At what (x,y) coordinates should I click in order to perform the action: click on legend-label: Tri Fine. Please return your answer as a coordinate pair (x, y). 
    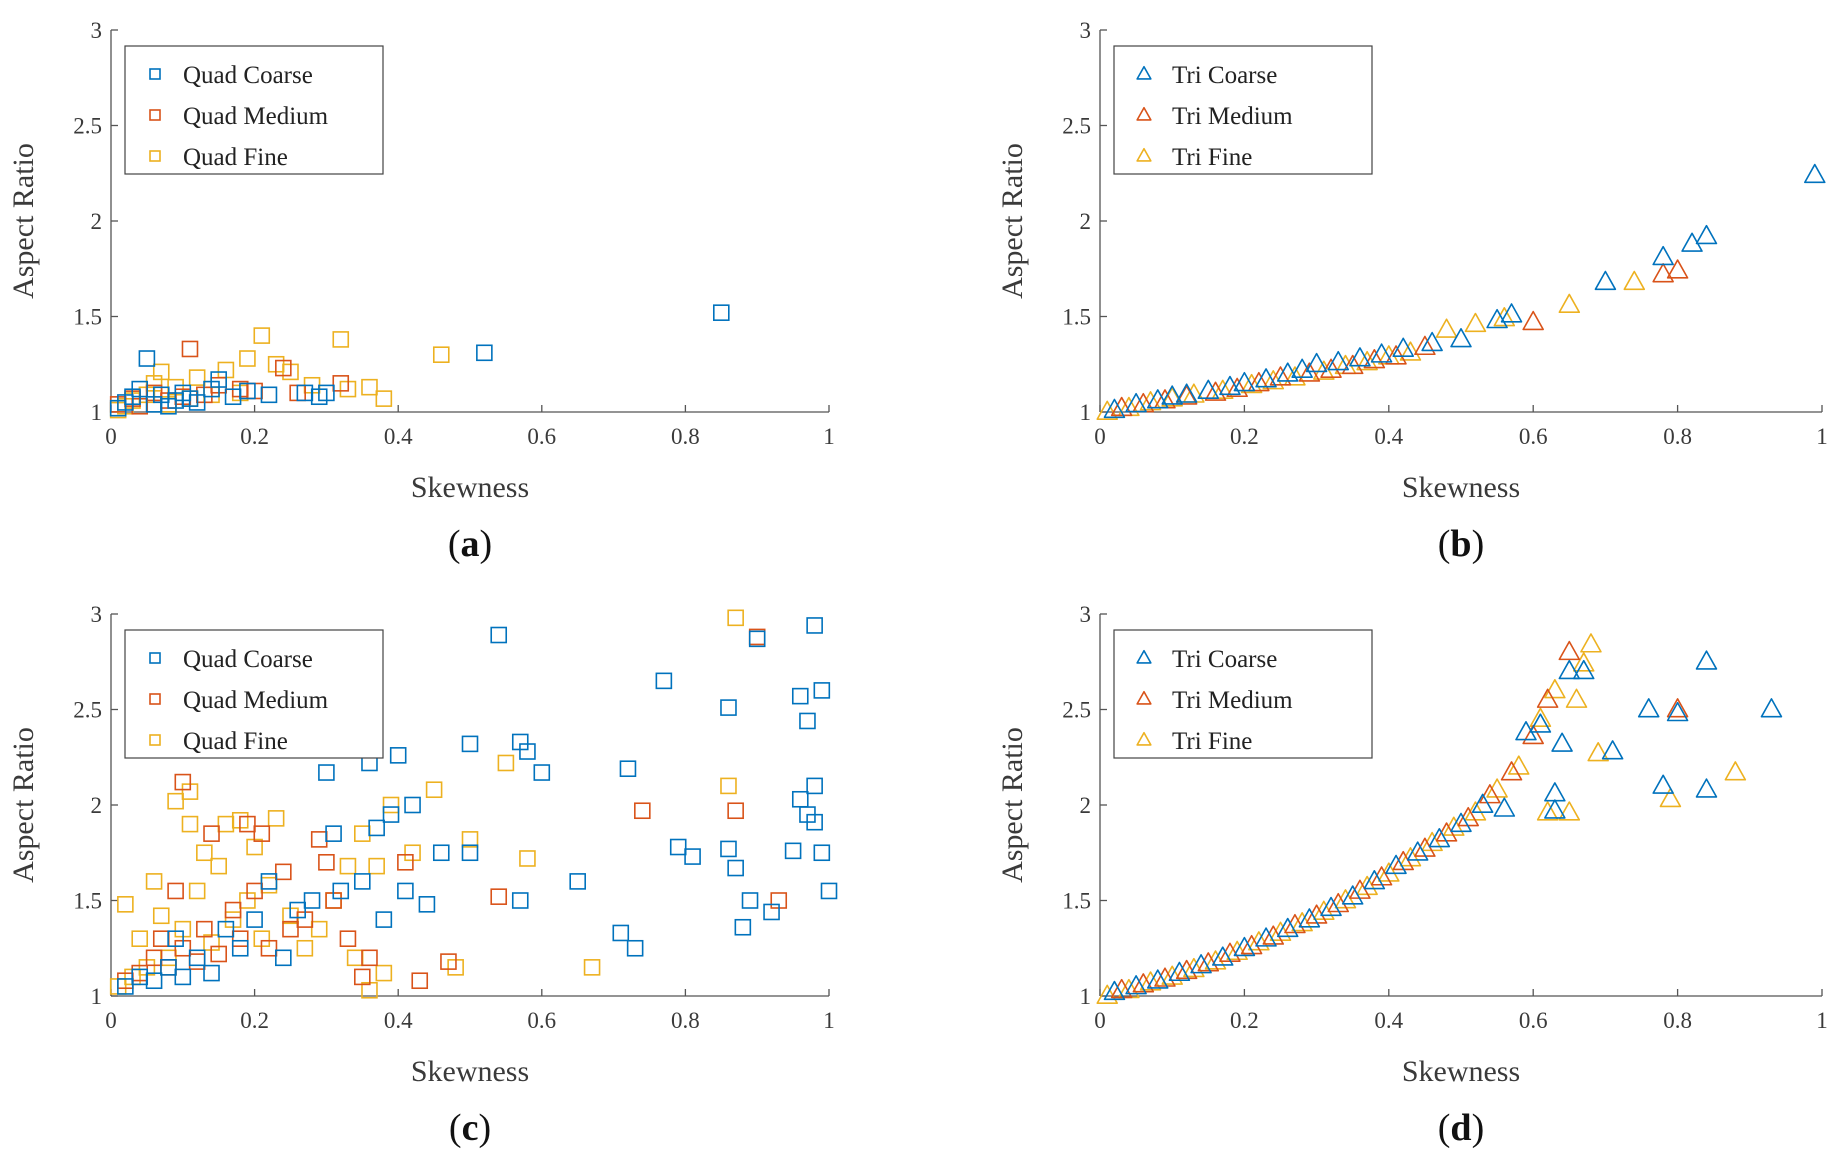
    Looking at the image, I should click on (1212, 157).